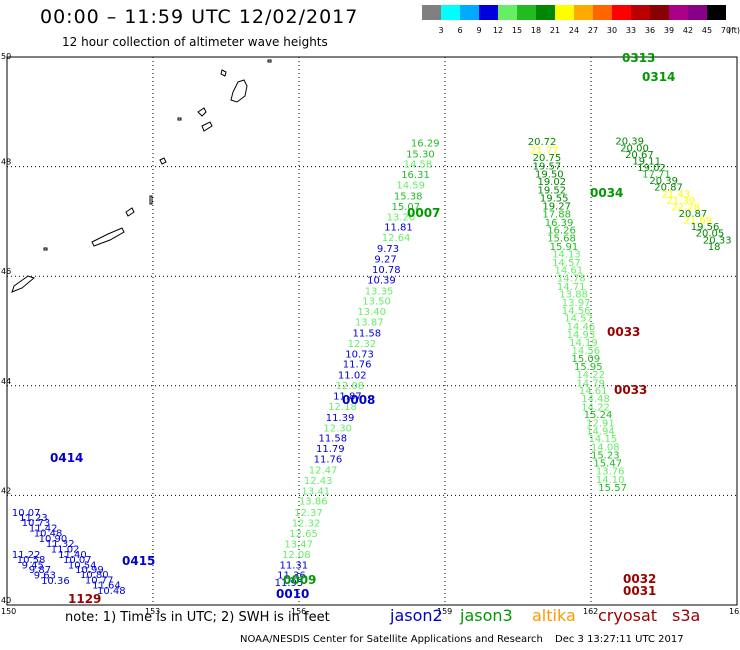  I want to click on swh-value: 20.87, so click(668, 188).